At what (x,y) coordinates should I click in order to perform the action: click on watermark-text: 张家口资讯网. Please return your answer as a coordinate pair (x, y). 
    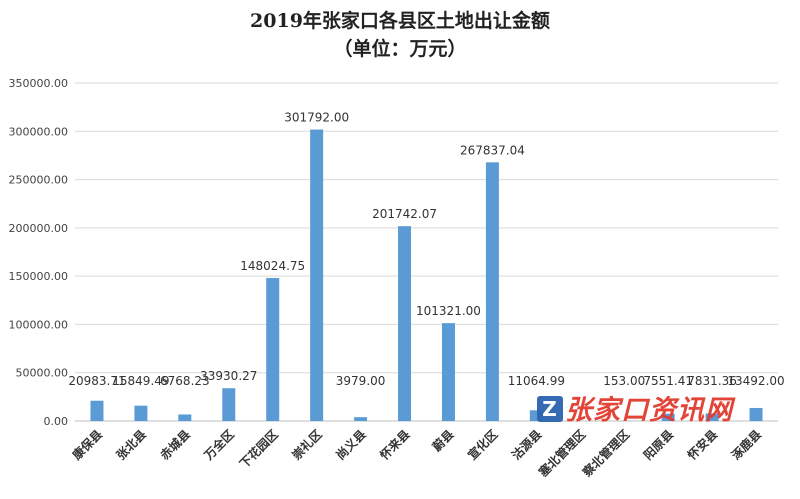
    Looking at the image, I should click on (649, 410).